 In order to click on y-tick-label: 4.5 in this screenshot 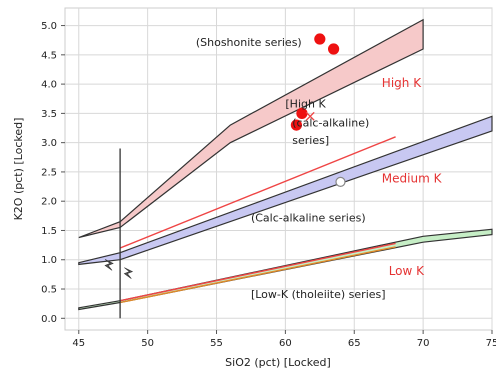, I will do `click(49, 55)`.